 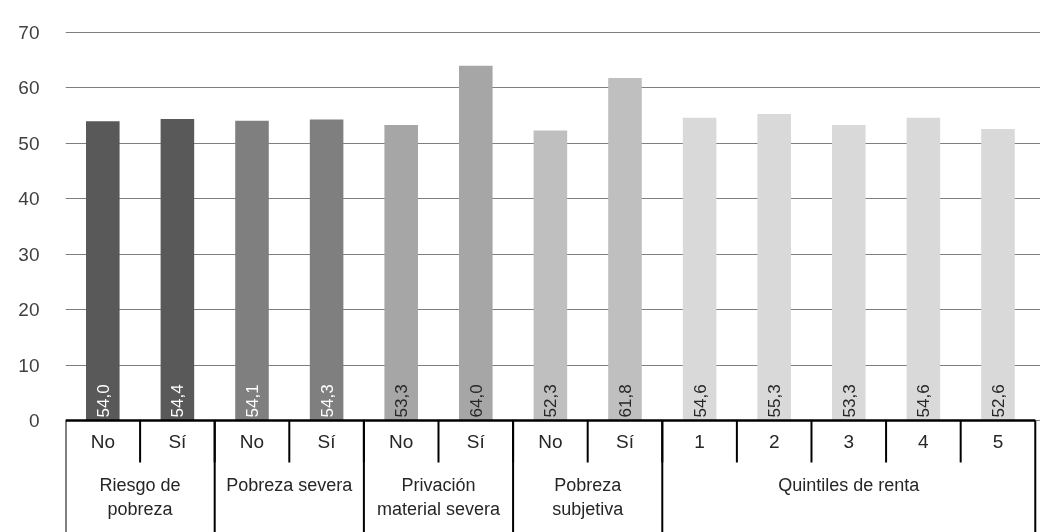 I want to click on data-label: 54,0, so click(x=103, y=401).